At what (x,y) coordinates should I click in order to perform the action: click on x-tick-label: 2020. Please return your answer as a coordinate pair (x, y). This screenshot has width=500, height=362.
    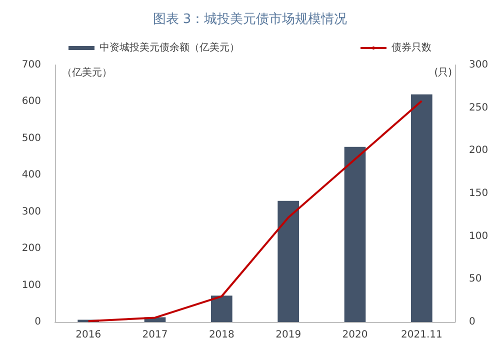
    Looking at the image, I should click on (355, 335).